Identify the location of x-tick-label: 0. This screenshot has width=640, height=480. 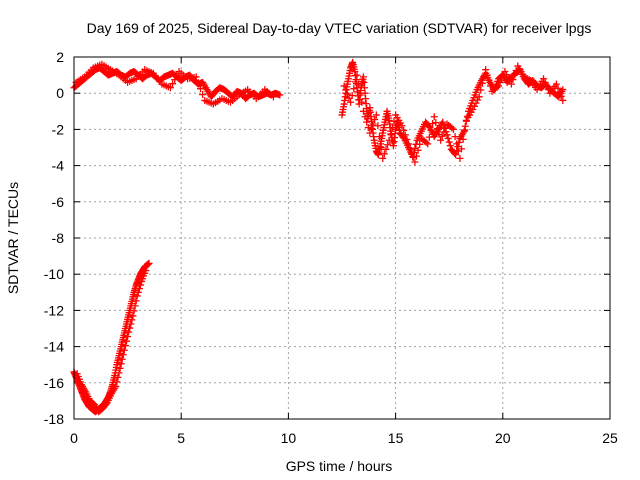
(74, 438).